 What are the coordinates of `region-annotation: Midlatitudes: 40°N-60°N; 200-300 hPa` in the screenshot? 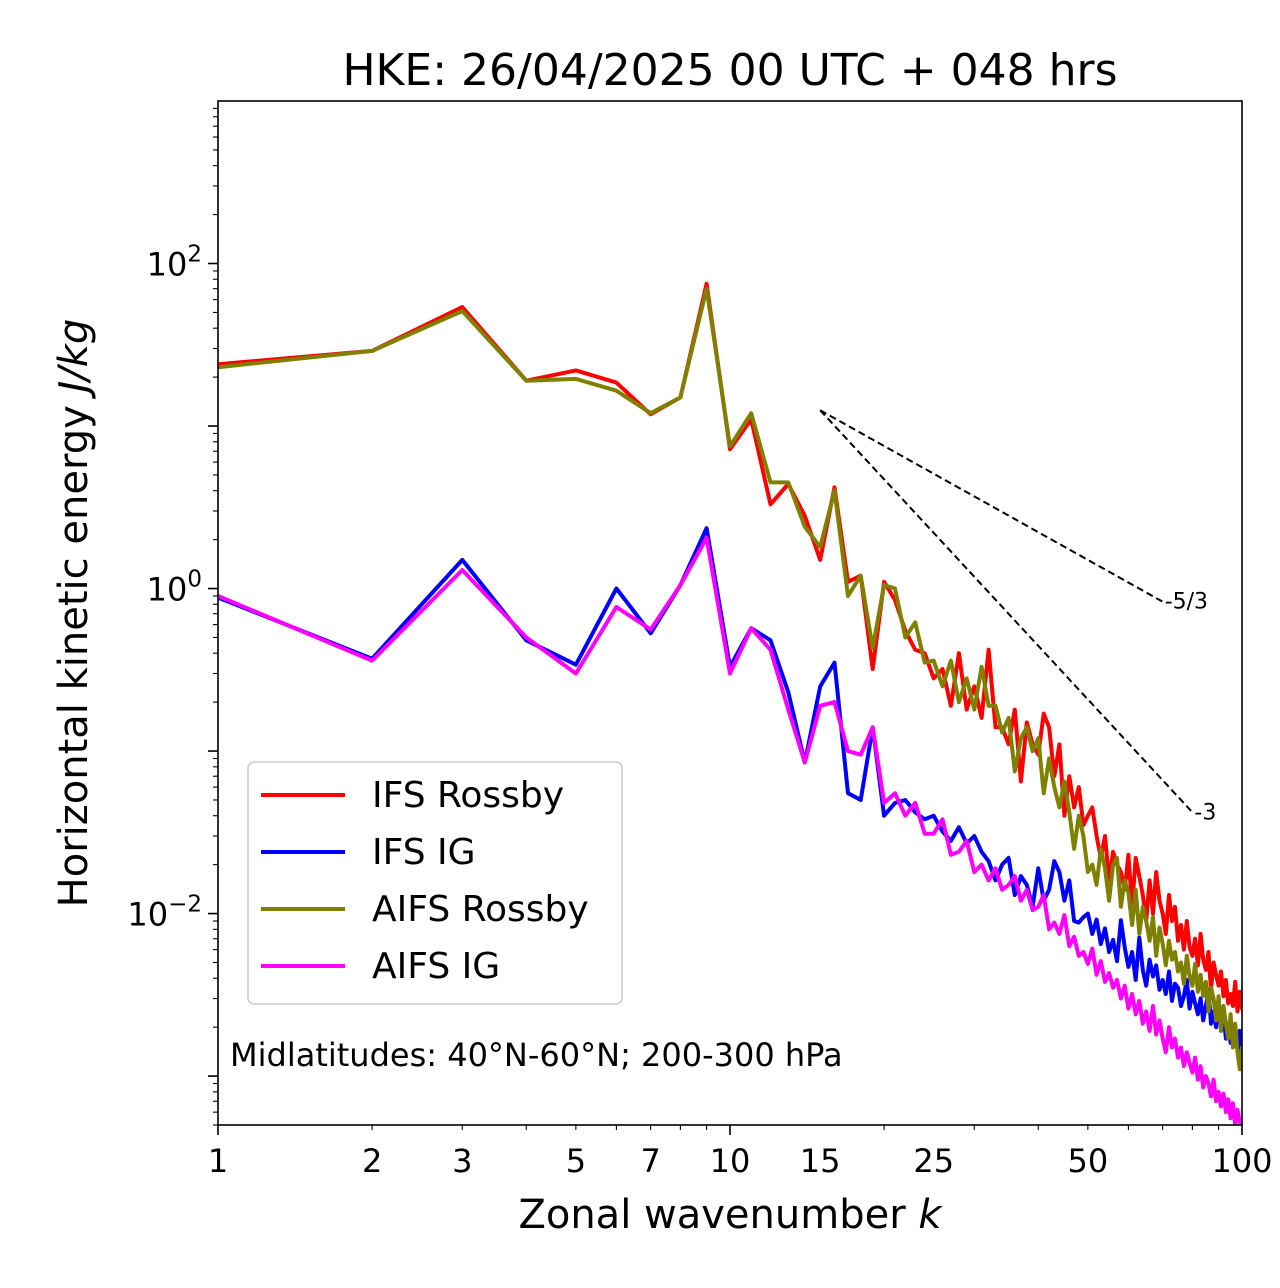 It's located at (536, 1055).